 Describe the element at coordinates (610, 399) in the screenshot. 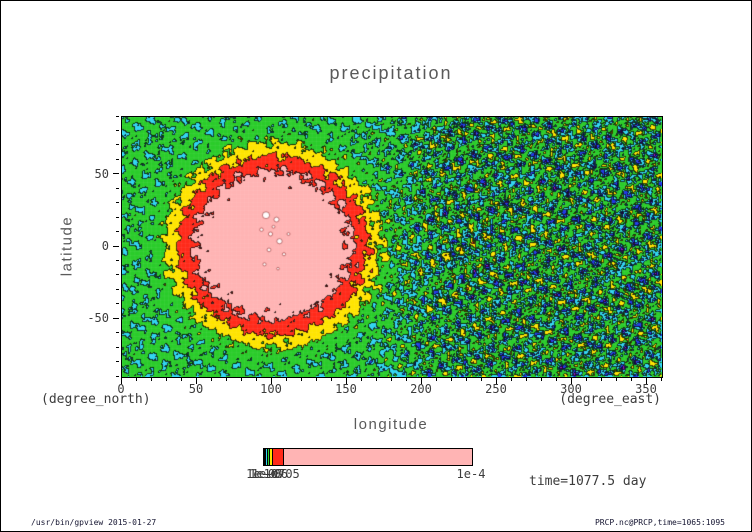

I see `x-axis-unit: (degree_east)` at that location.